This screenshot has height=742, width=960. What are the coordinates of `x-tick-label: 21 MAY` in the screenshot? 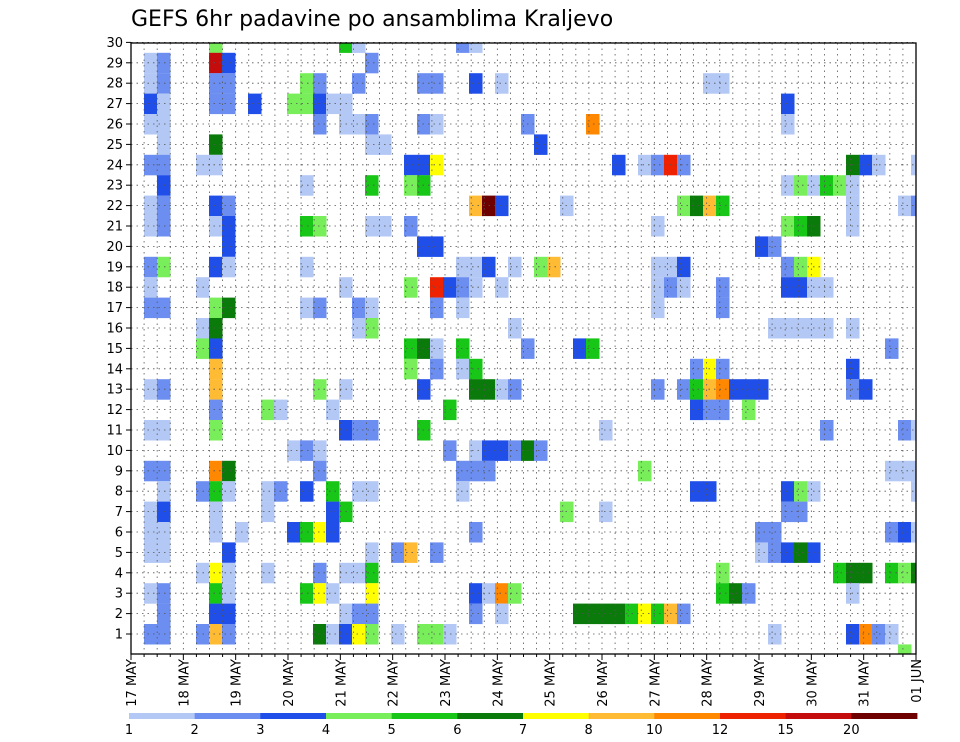 It's located at (341, 683).